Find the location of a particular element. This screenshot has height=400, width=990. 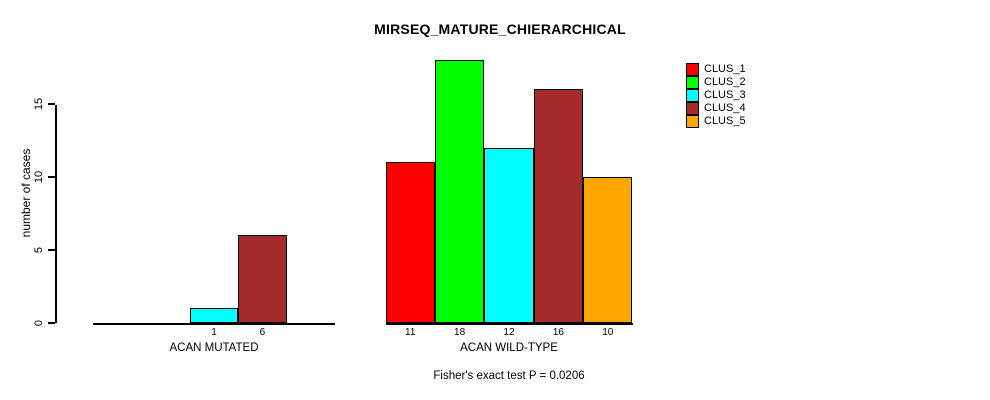

bar-value-label: 18 is located at coordinates (460, 332).